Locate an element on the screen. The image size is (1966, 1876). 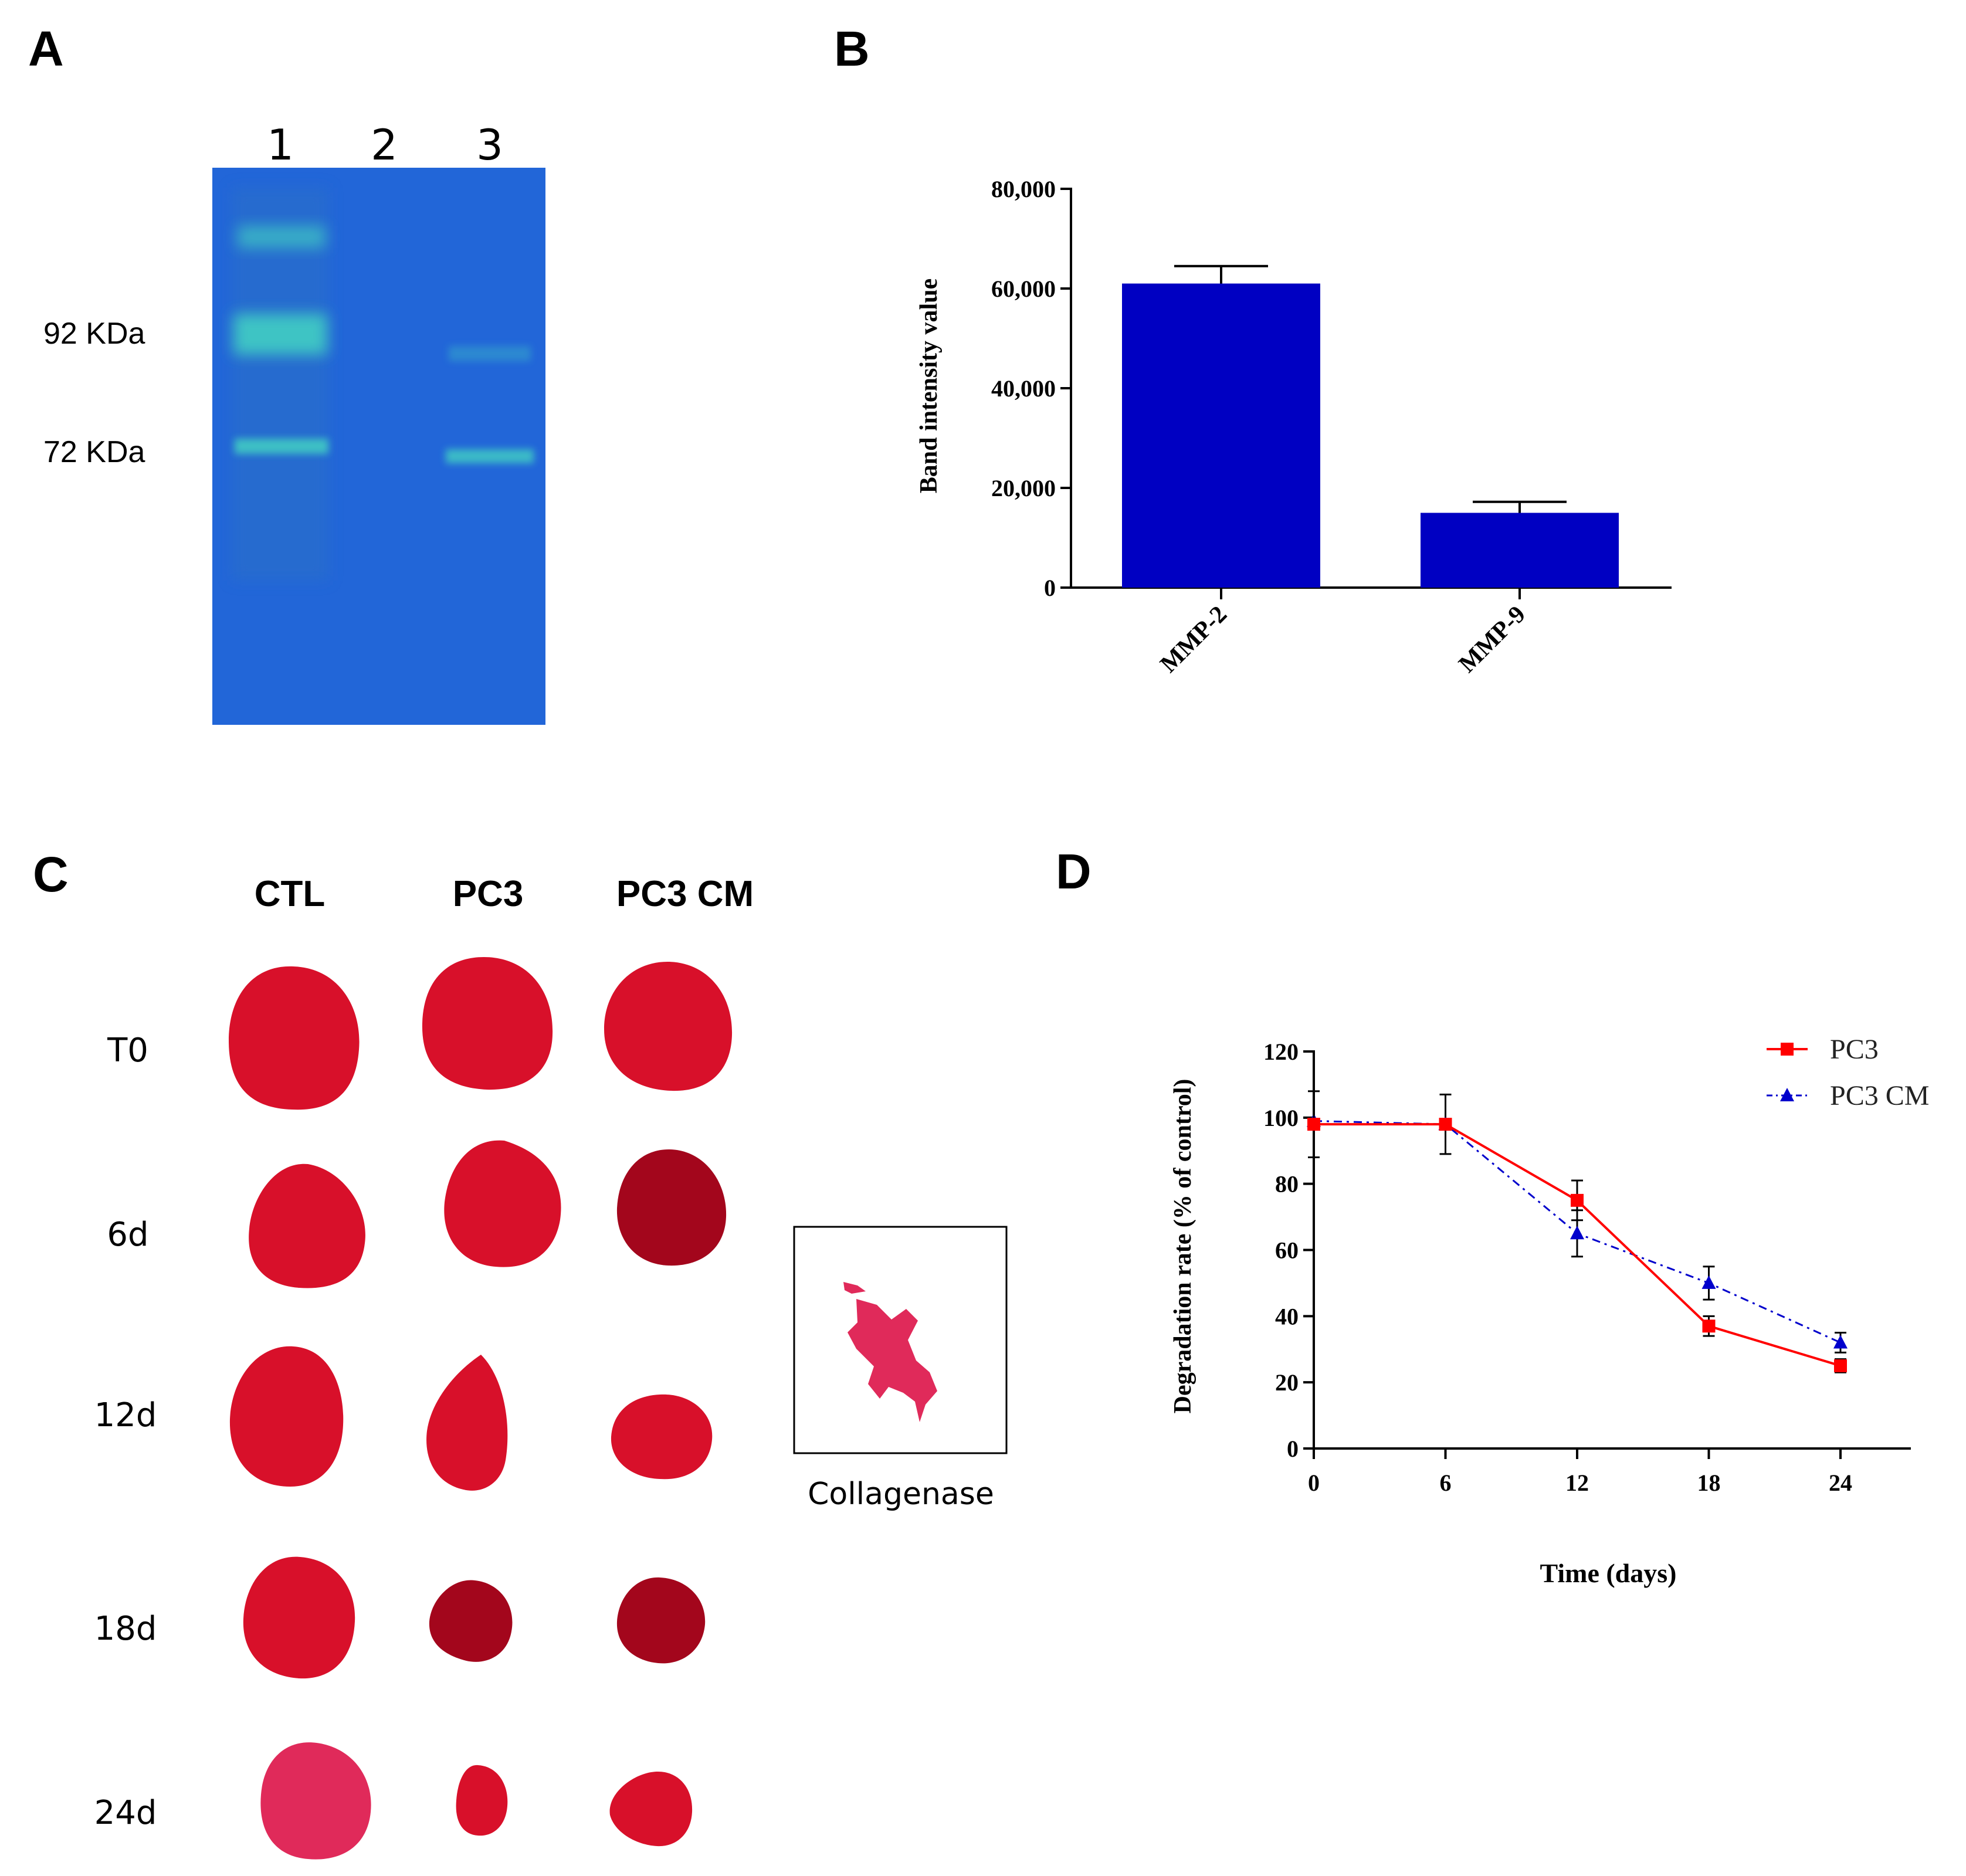
gel-lane-label-3: 3 is located at coordinates (489, 144).